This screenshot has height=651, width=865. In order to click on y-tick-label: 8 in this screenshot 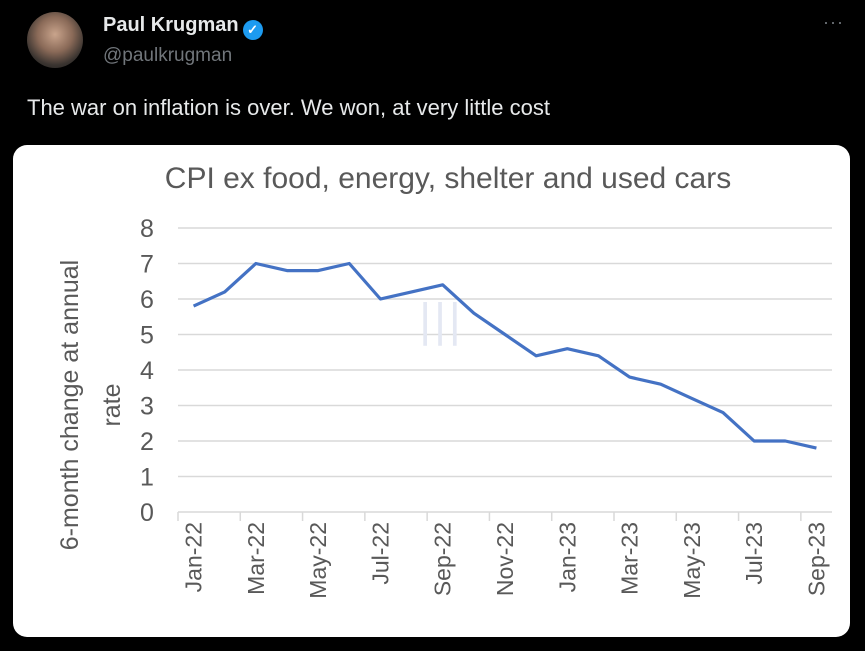, I will do `click(147, 229)`.